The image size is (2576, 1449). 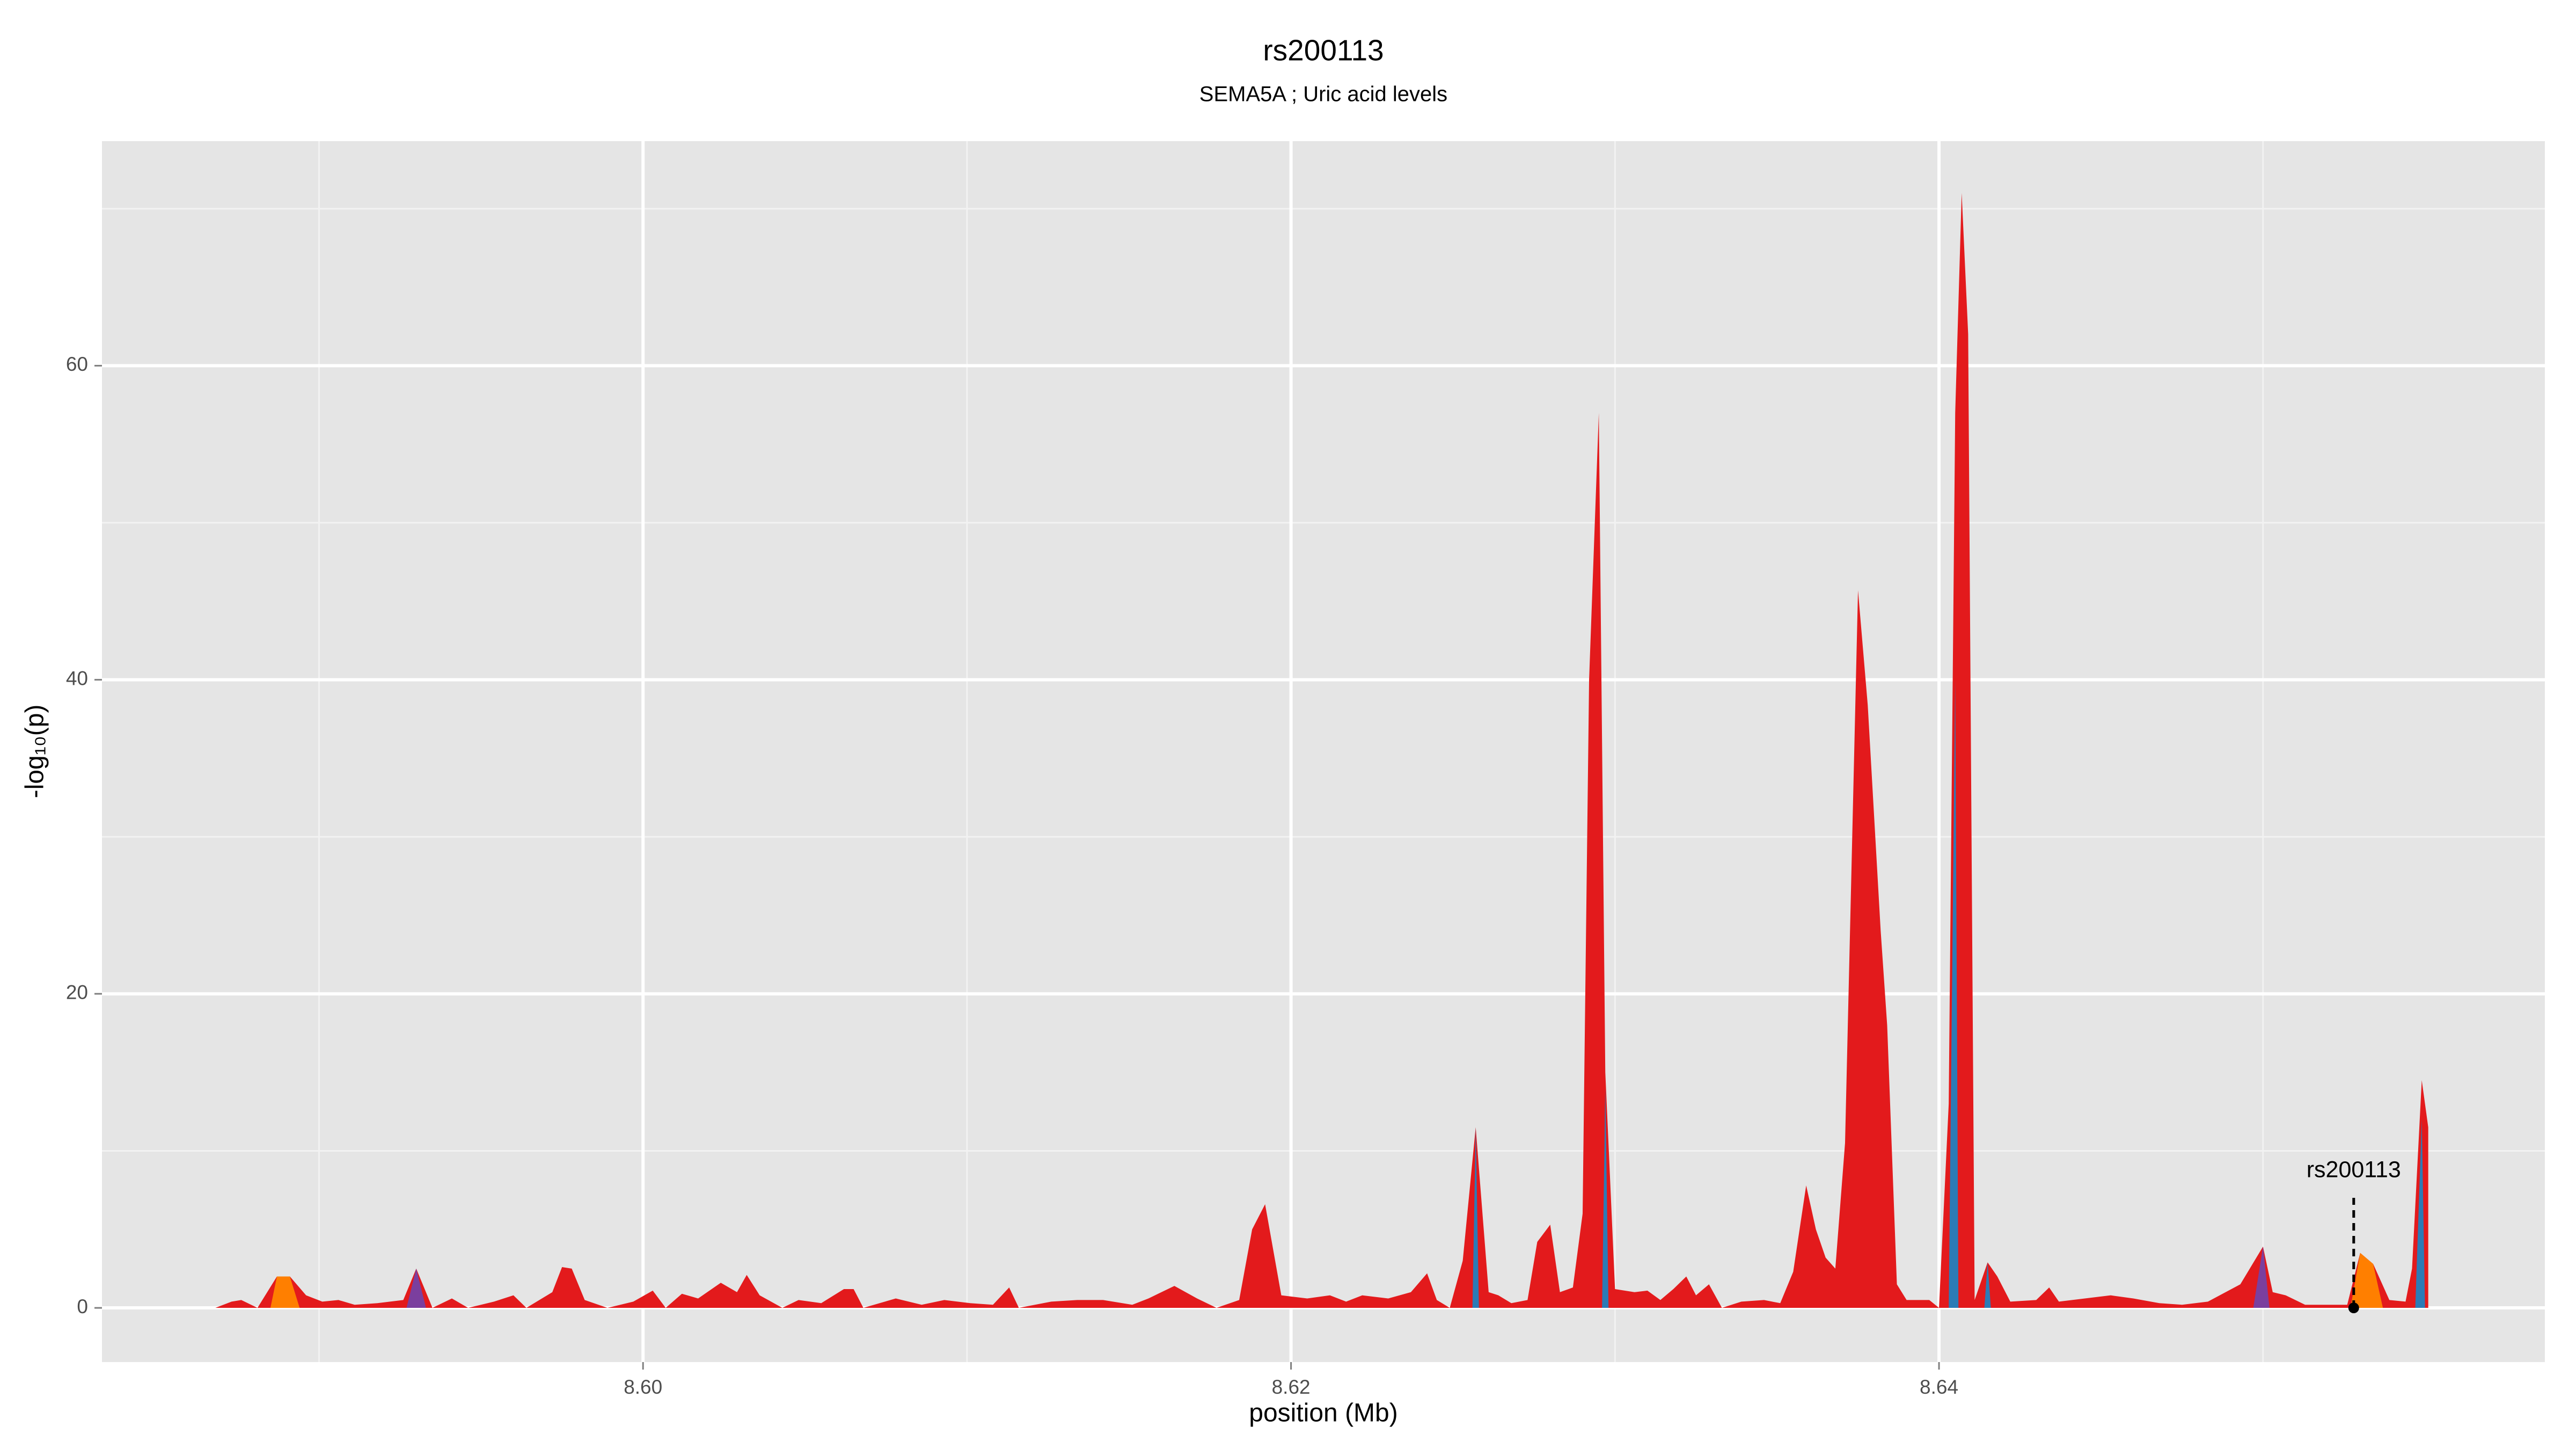 I want to click on y-tick-label: 20, so click(x=77, y=993).